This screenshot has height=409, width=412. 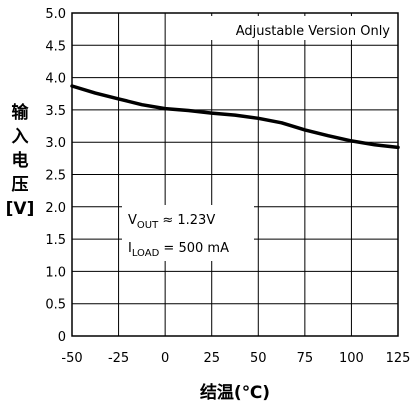 What do you see at coordinates (235, 392) in the screenshot?
I see `x-axis-label: 结温(℃)` at bounding box center [235, 392].